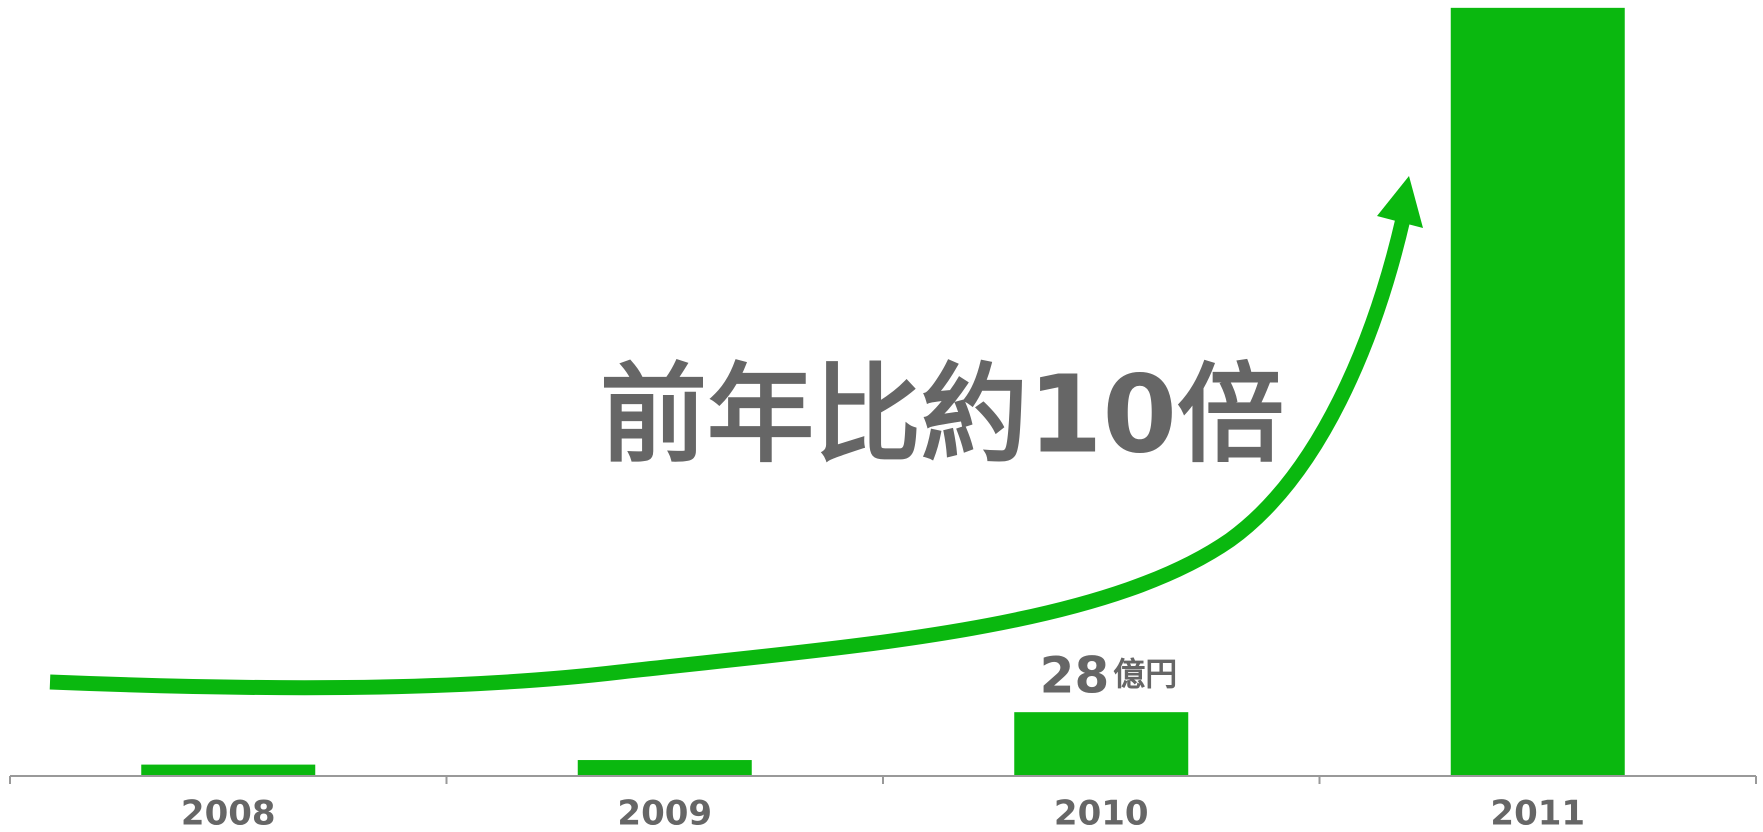 This screenshot has height=832, width=1763. Describe the element at coordinates (1537, 813) in the screenshot. I see `x-tick-label: 2011` at that location.